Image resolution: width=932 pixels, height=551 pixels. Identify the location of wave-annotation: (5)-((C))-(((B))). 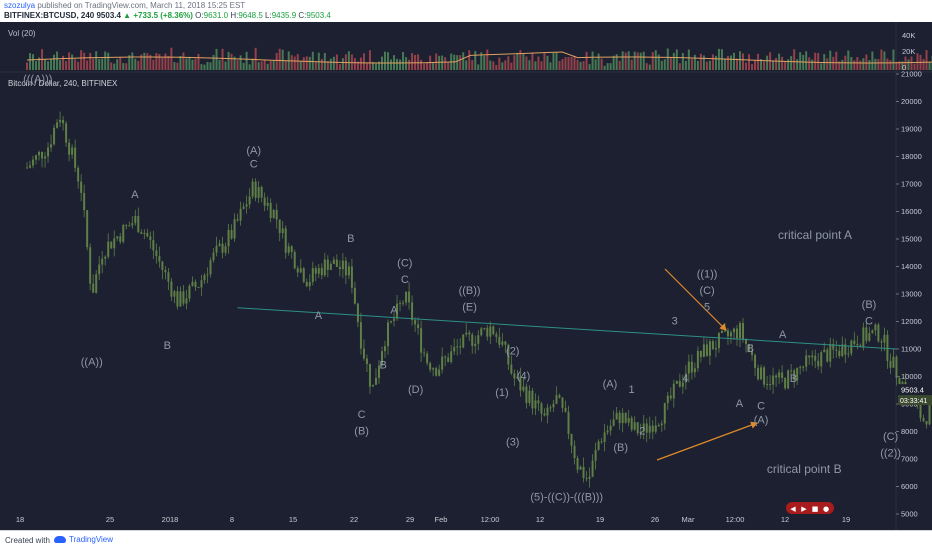
(566, 497).